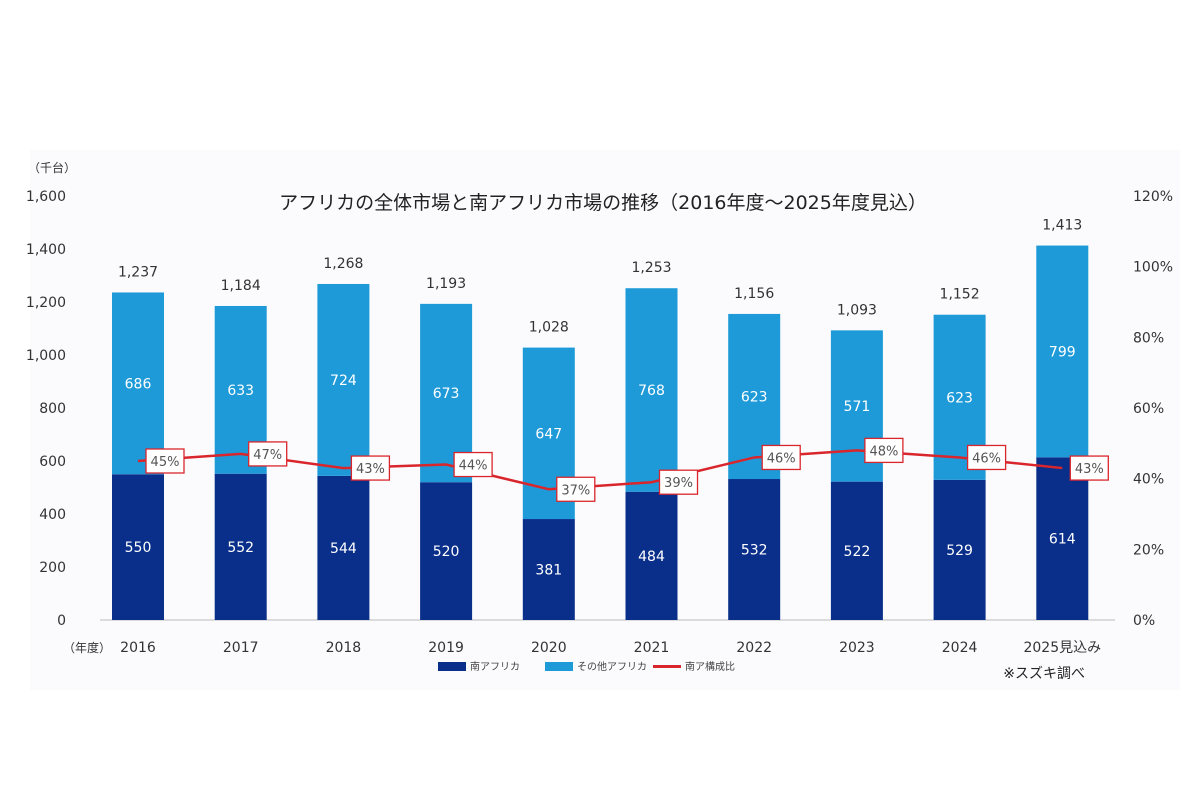  I want to click on legend-label: 南アフリカ, so click(495, 666).